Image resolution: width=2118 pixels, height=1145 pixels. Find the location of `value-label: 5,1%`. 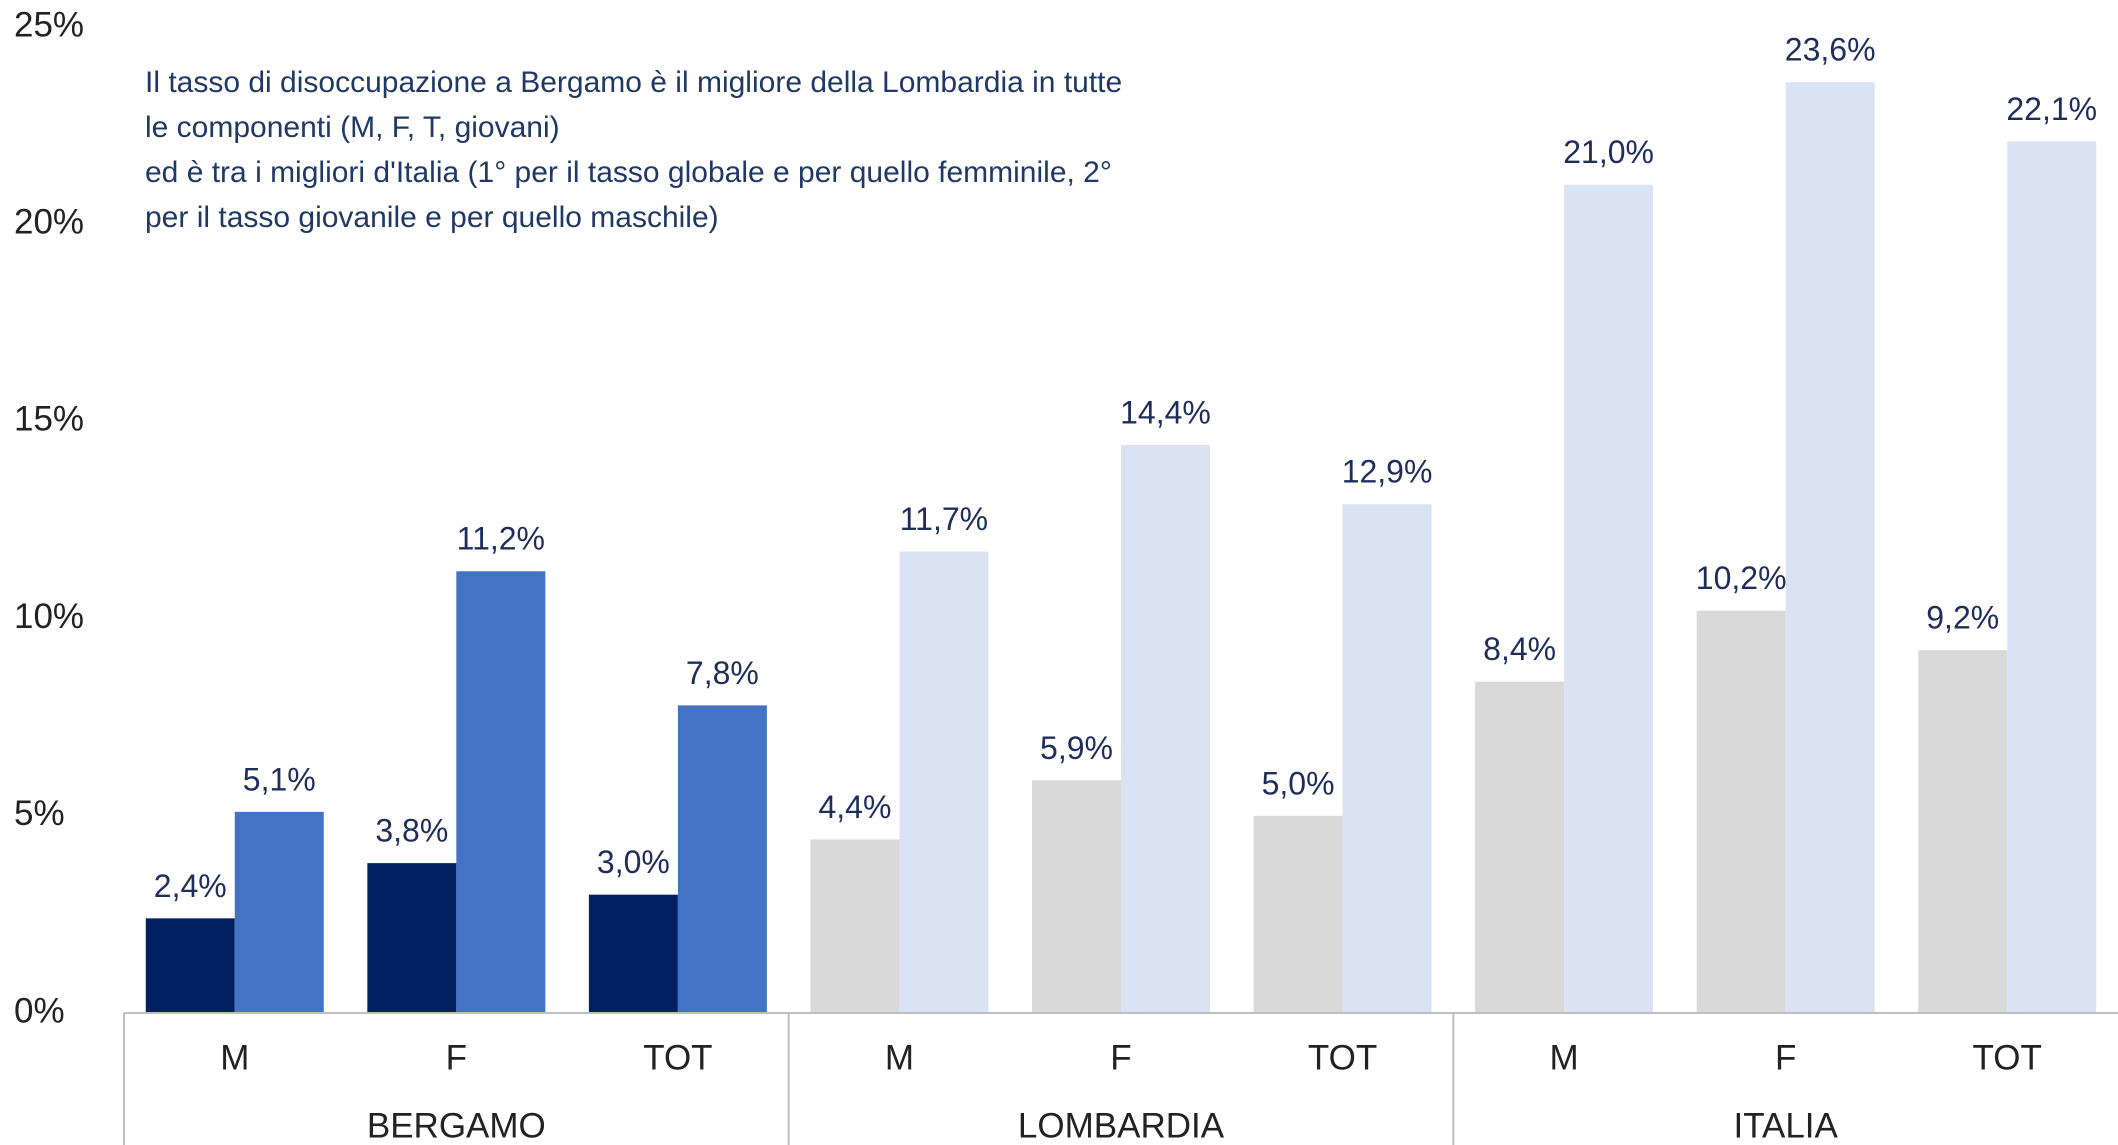

value-label: 5,1% is located at coordinates (279, 779).